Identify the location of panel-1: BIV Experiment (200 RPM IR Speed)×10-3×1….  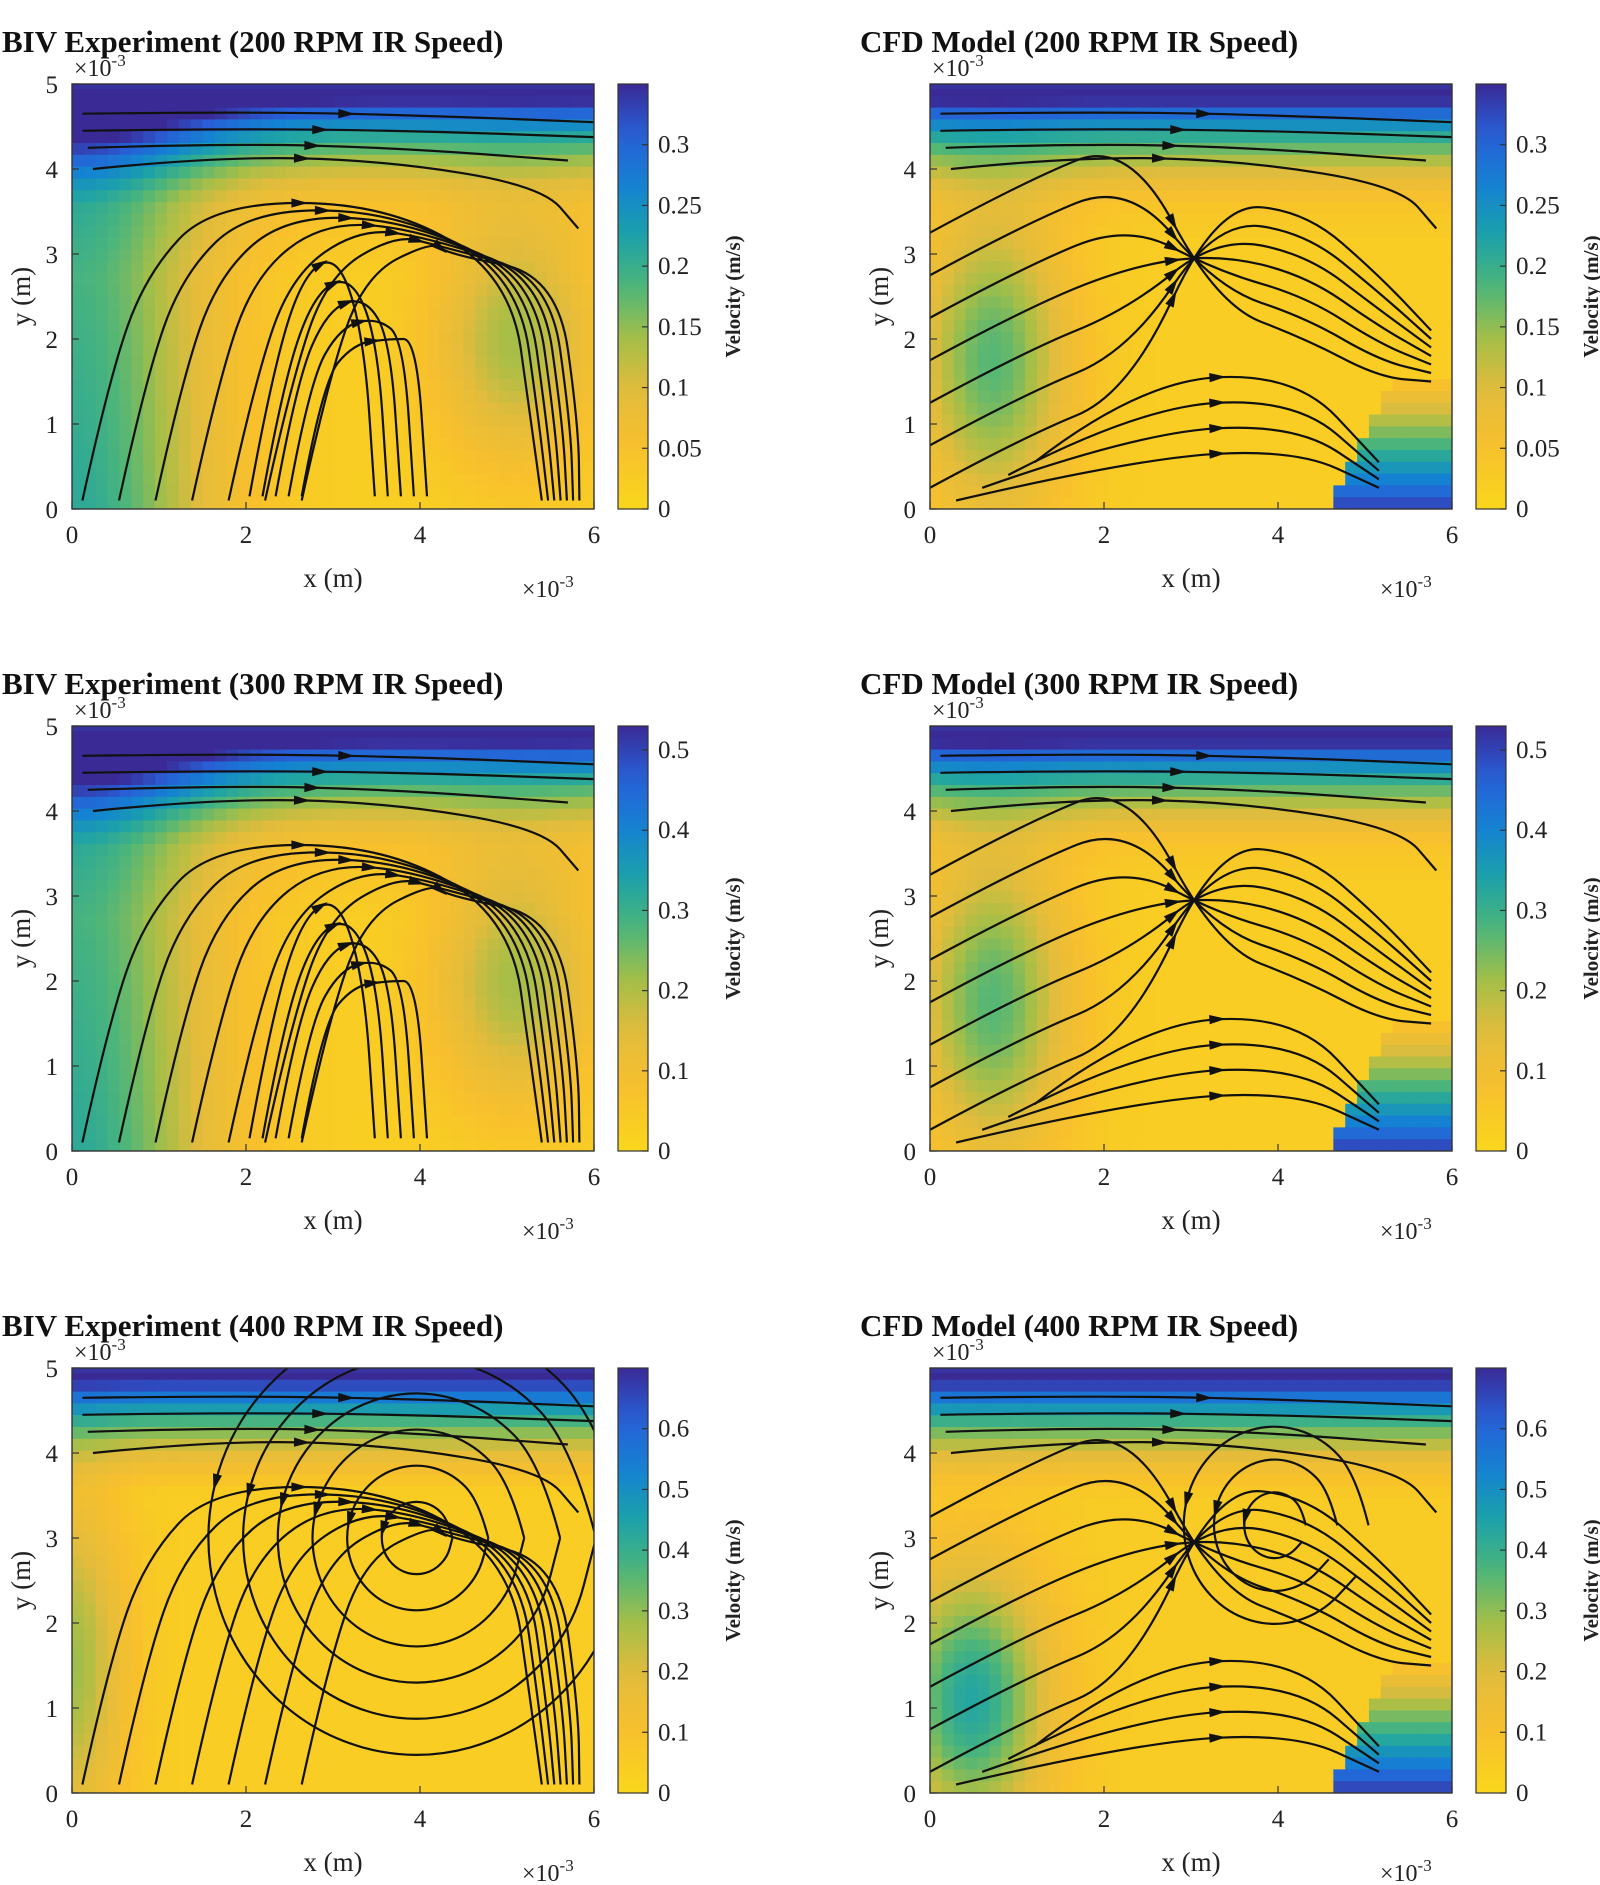
(373, 313).